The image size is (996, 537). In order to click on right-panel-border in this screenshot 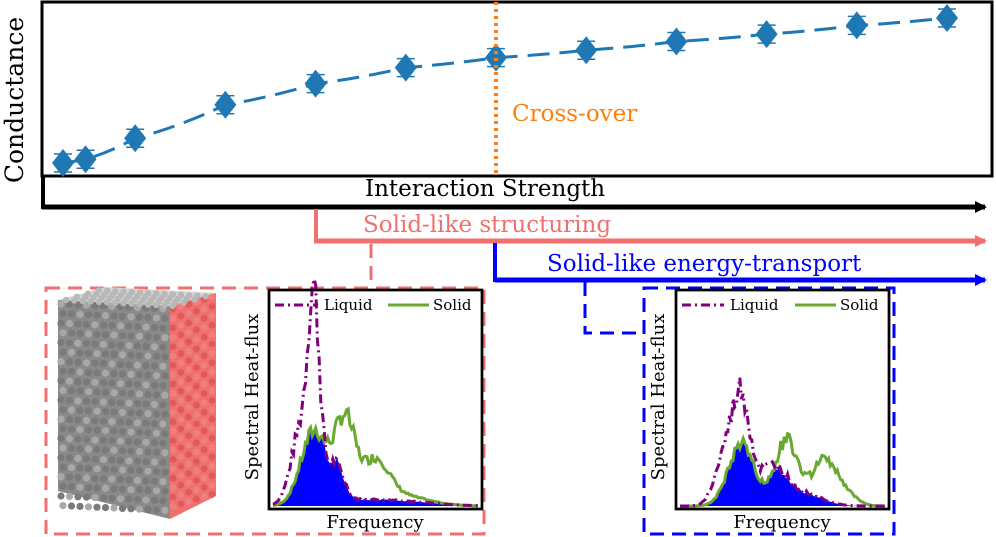, I will do `click(769, 411)`.